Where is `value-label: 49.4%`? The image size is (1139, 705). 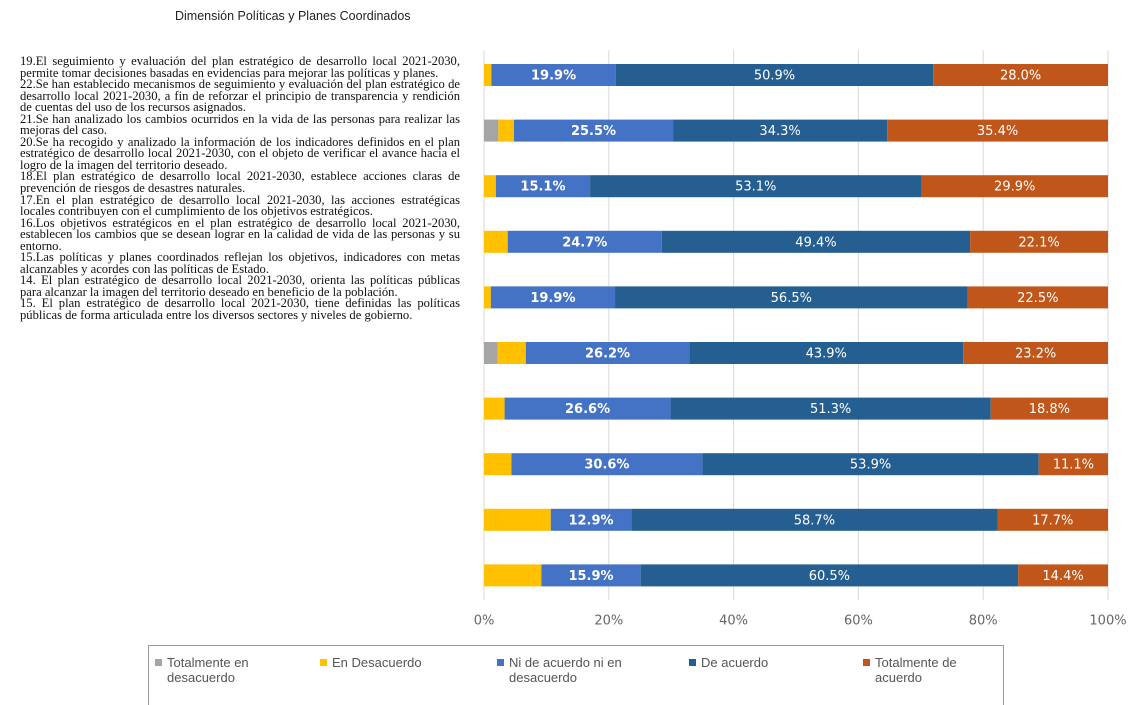
value-label: 49.4% is located at coordinates (815, 242).